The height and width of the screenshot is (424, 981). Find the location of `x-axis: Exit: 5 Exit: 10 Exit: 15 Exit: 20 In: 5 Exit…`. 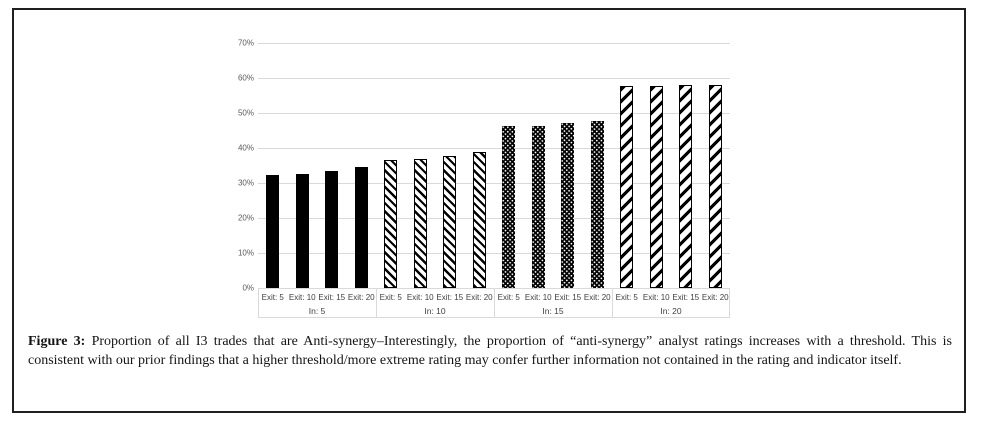

x-axis: Exit: 5 Exit: 10 Exit: 15 Exit: 20 In: 5 Exit… is located at coordinates (494, 303).